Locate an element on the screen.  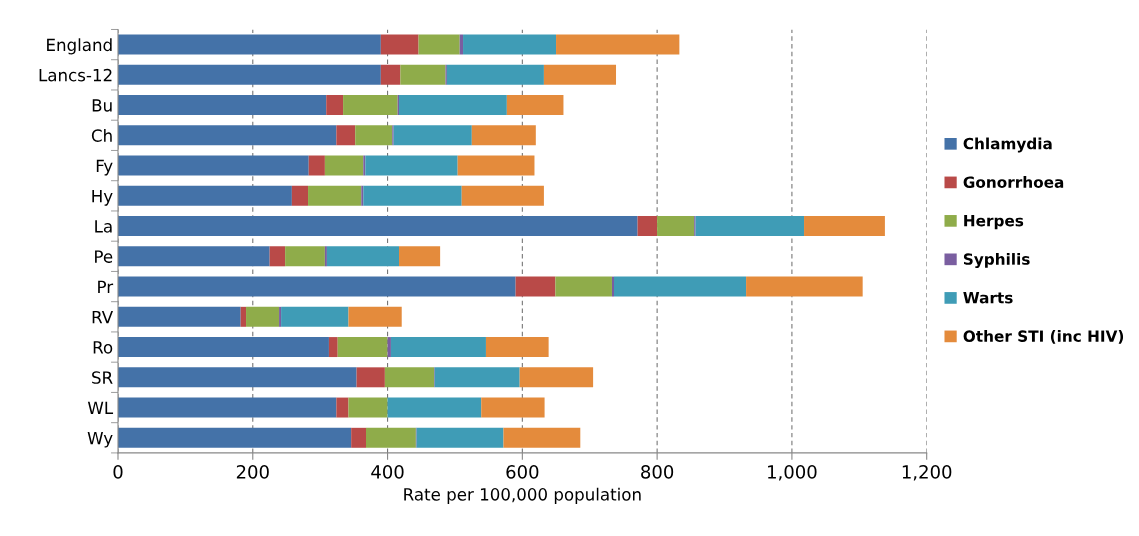
x-tick-label: 200 is located at coordinates (252, 472).